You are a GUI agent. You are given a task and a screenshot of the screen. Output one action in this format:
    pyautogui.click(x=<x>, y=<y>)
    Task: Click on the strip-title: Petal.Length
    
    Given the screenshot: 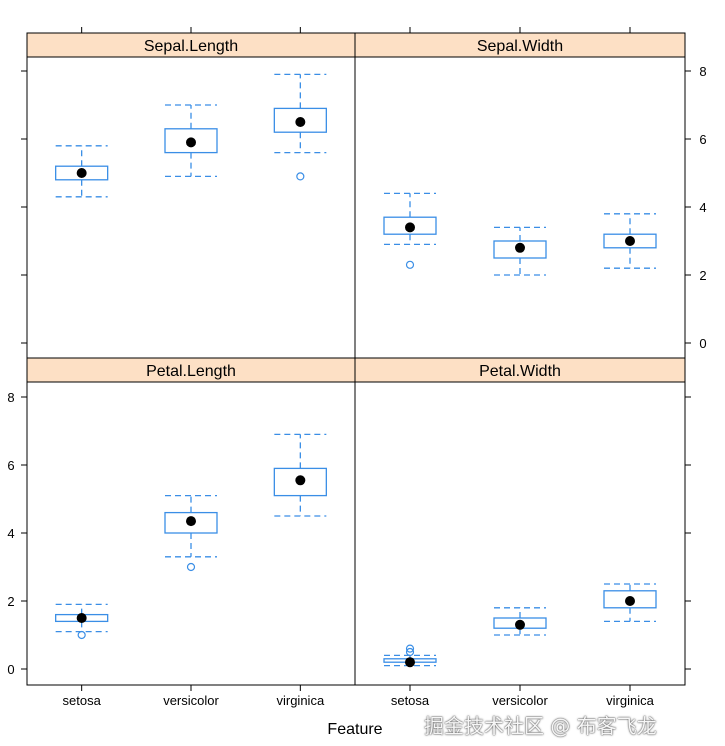 What is the action you would take?
    pyautogui.click(x=191, y=371)
    